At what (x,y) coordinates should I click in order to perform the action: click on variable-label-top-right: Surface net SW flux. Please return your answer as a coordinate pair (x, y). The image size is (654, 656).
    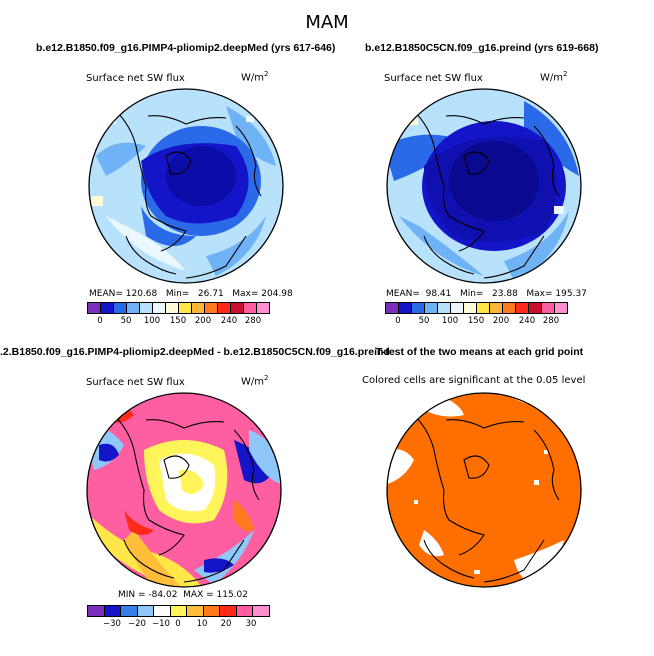
    Looking at the image, I should click on (433, 78).